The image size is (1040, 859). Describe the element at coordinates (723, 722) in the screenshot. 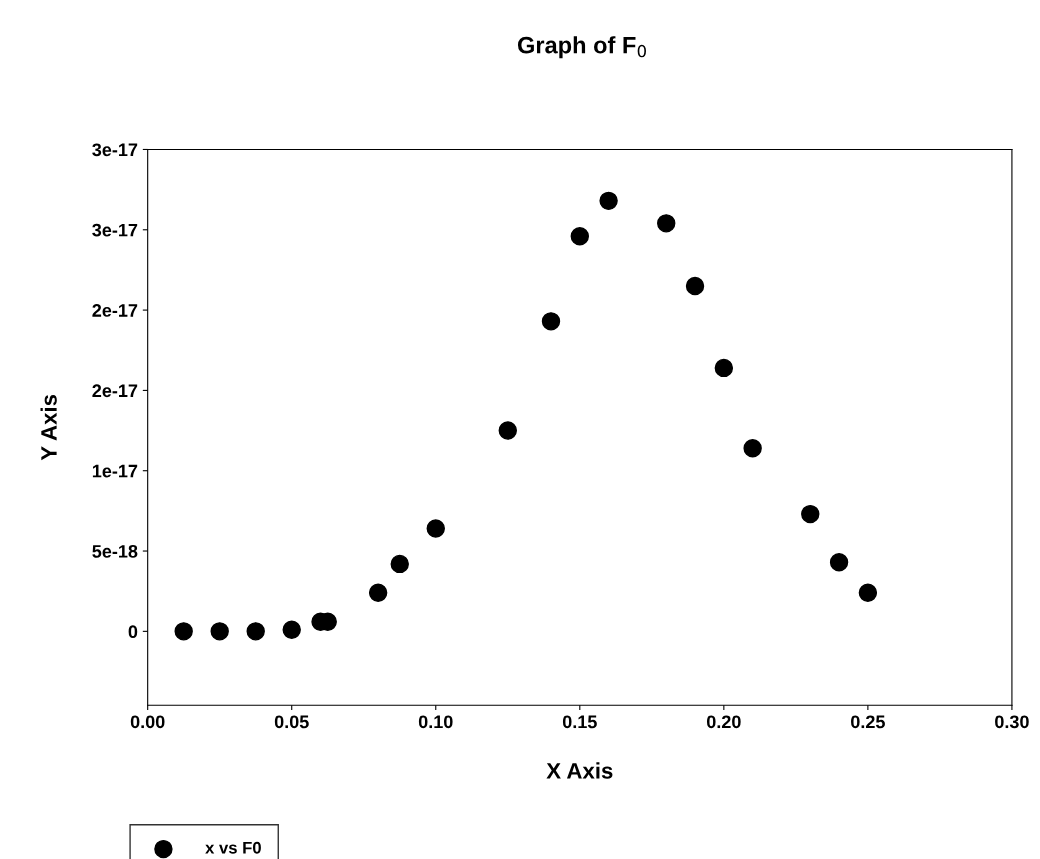

I see `x-tick-label: 0.20` at that location.